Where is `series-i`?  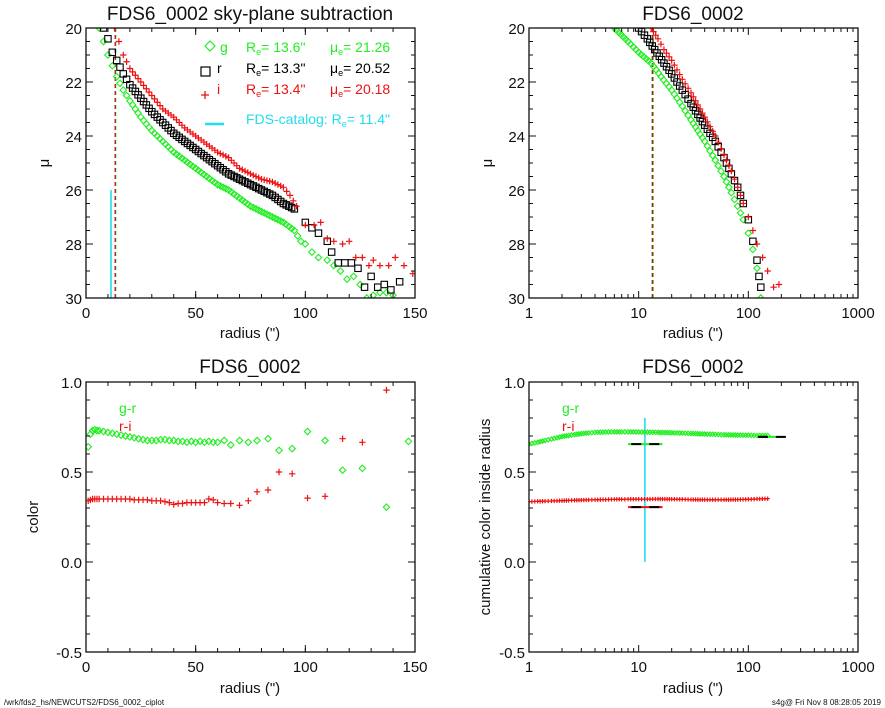
series-i is located at coordinates (715, 159).